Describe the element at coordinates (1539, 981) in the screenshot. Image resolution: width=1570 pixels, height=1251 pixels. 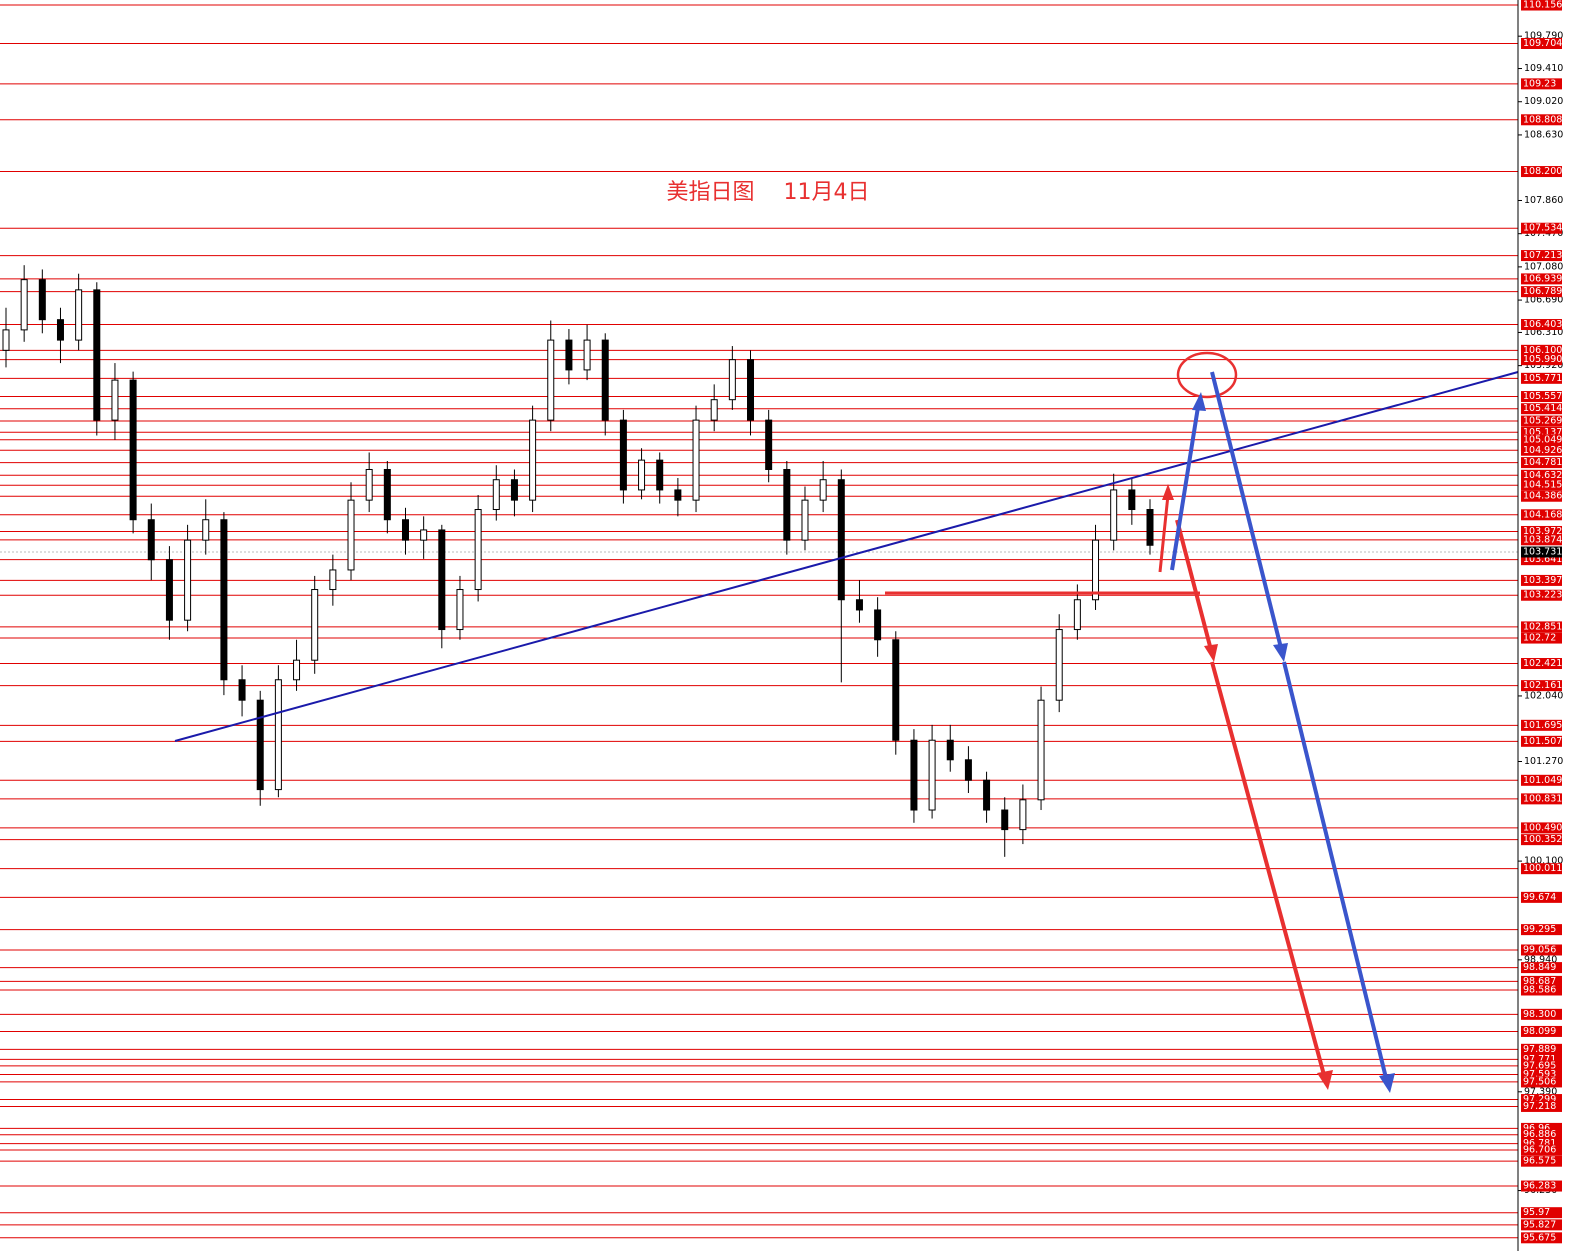
I see `level-label: 98.687` at that location.